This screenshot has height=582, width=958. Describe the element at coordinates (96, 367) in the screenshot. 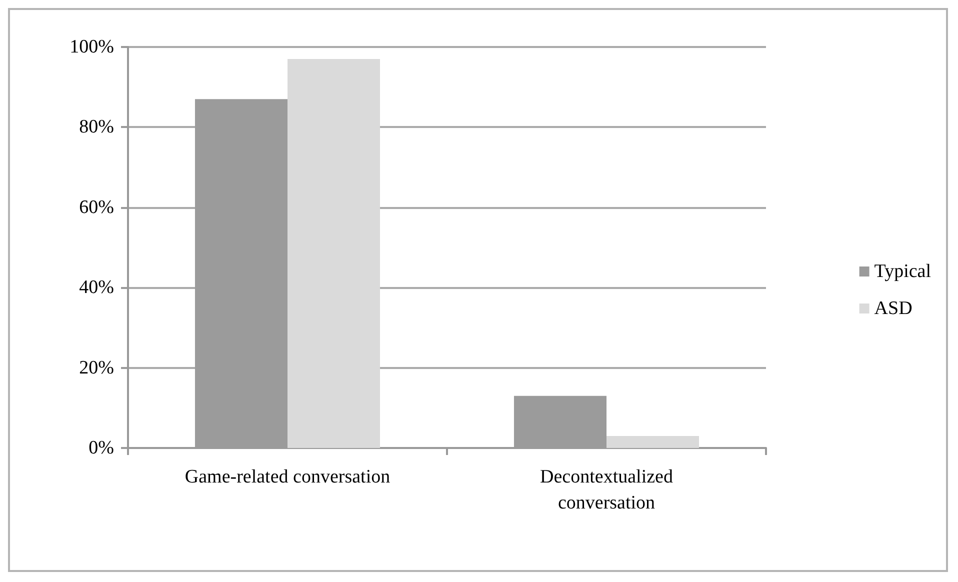

I see `y-tick-label: 20%` at that location.